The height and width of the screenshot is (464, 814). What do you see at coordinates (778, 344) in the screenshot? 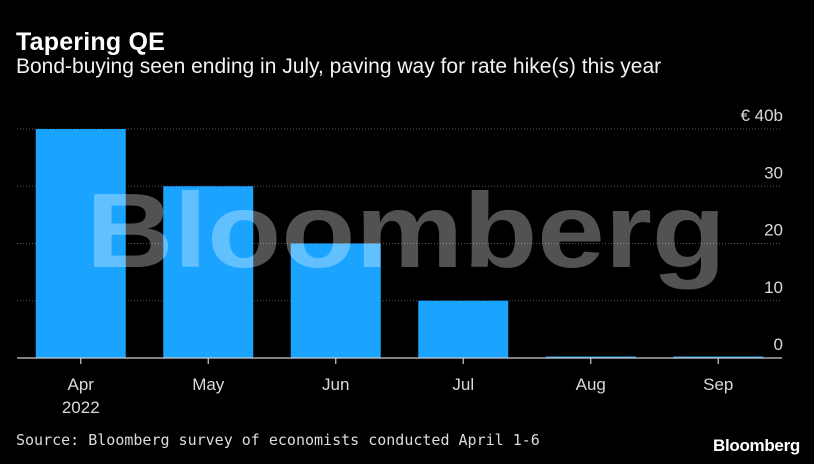
I see `y-tick-label: 0` at bounding box center [778, 344].